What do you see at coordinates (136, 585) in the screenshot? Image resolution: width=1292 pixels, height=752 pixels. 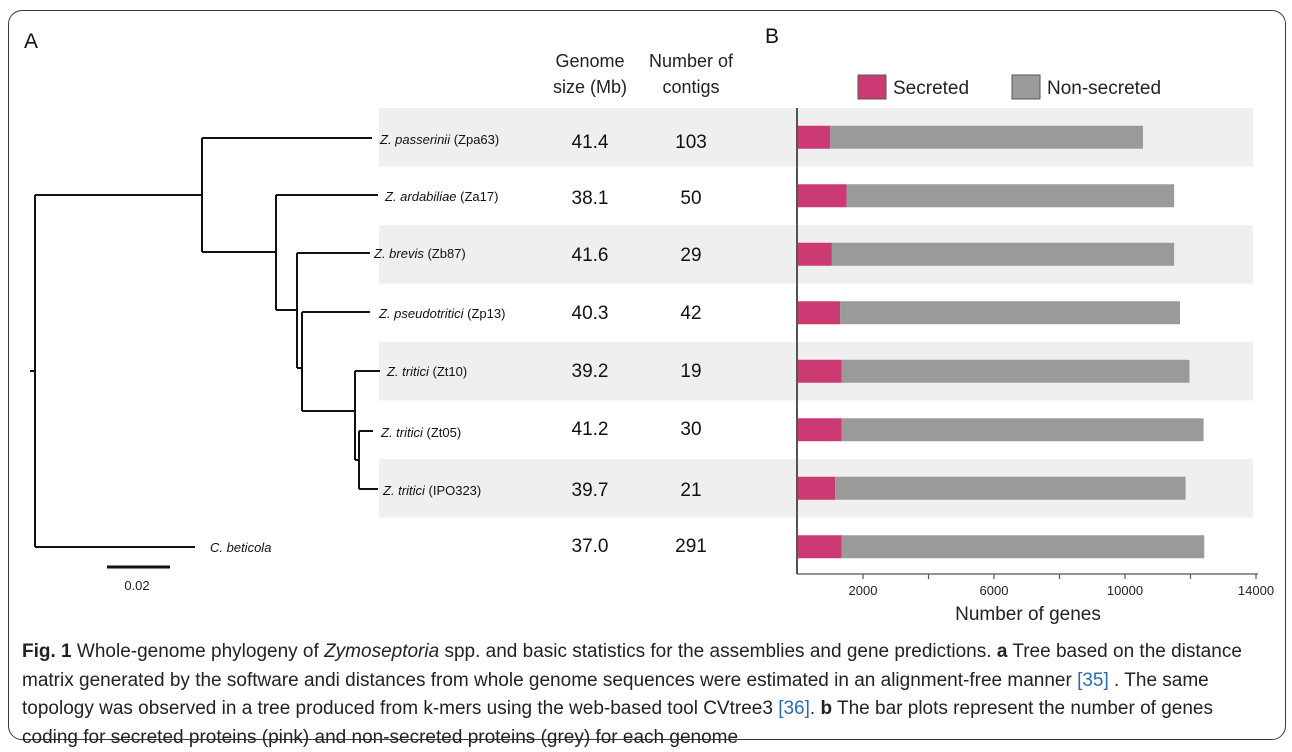 I see `scale-bar-label: 0.02` at bounding box center [136, 585].